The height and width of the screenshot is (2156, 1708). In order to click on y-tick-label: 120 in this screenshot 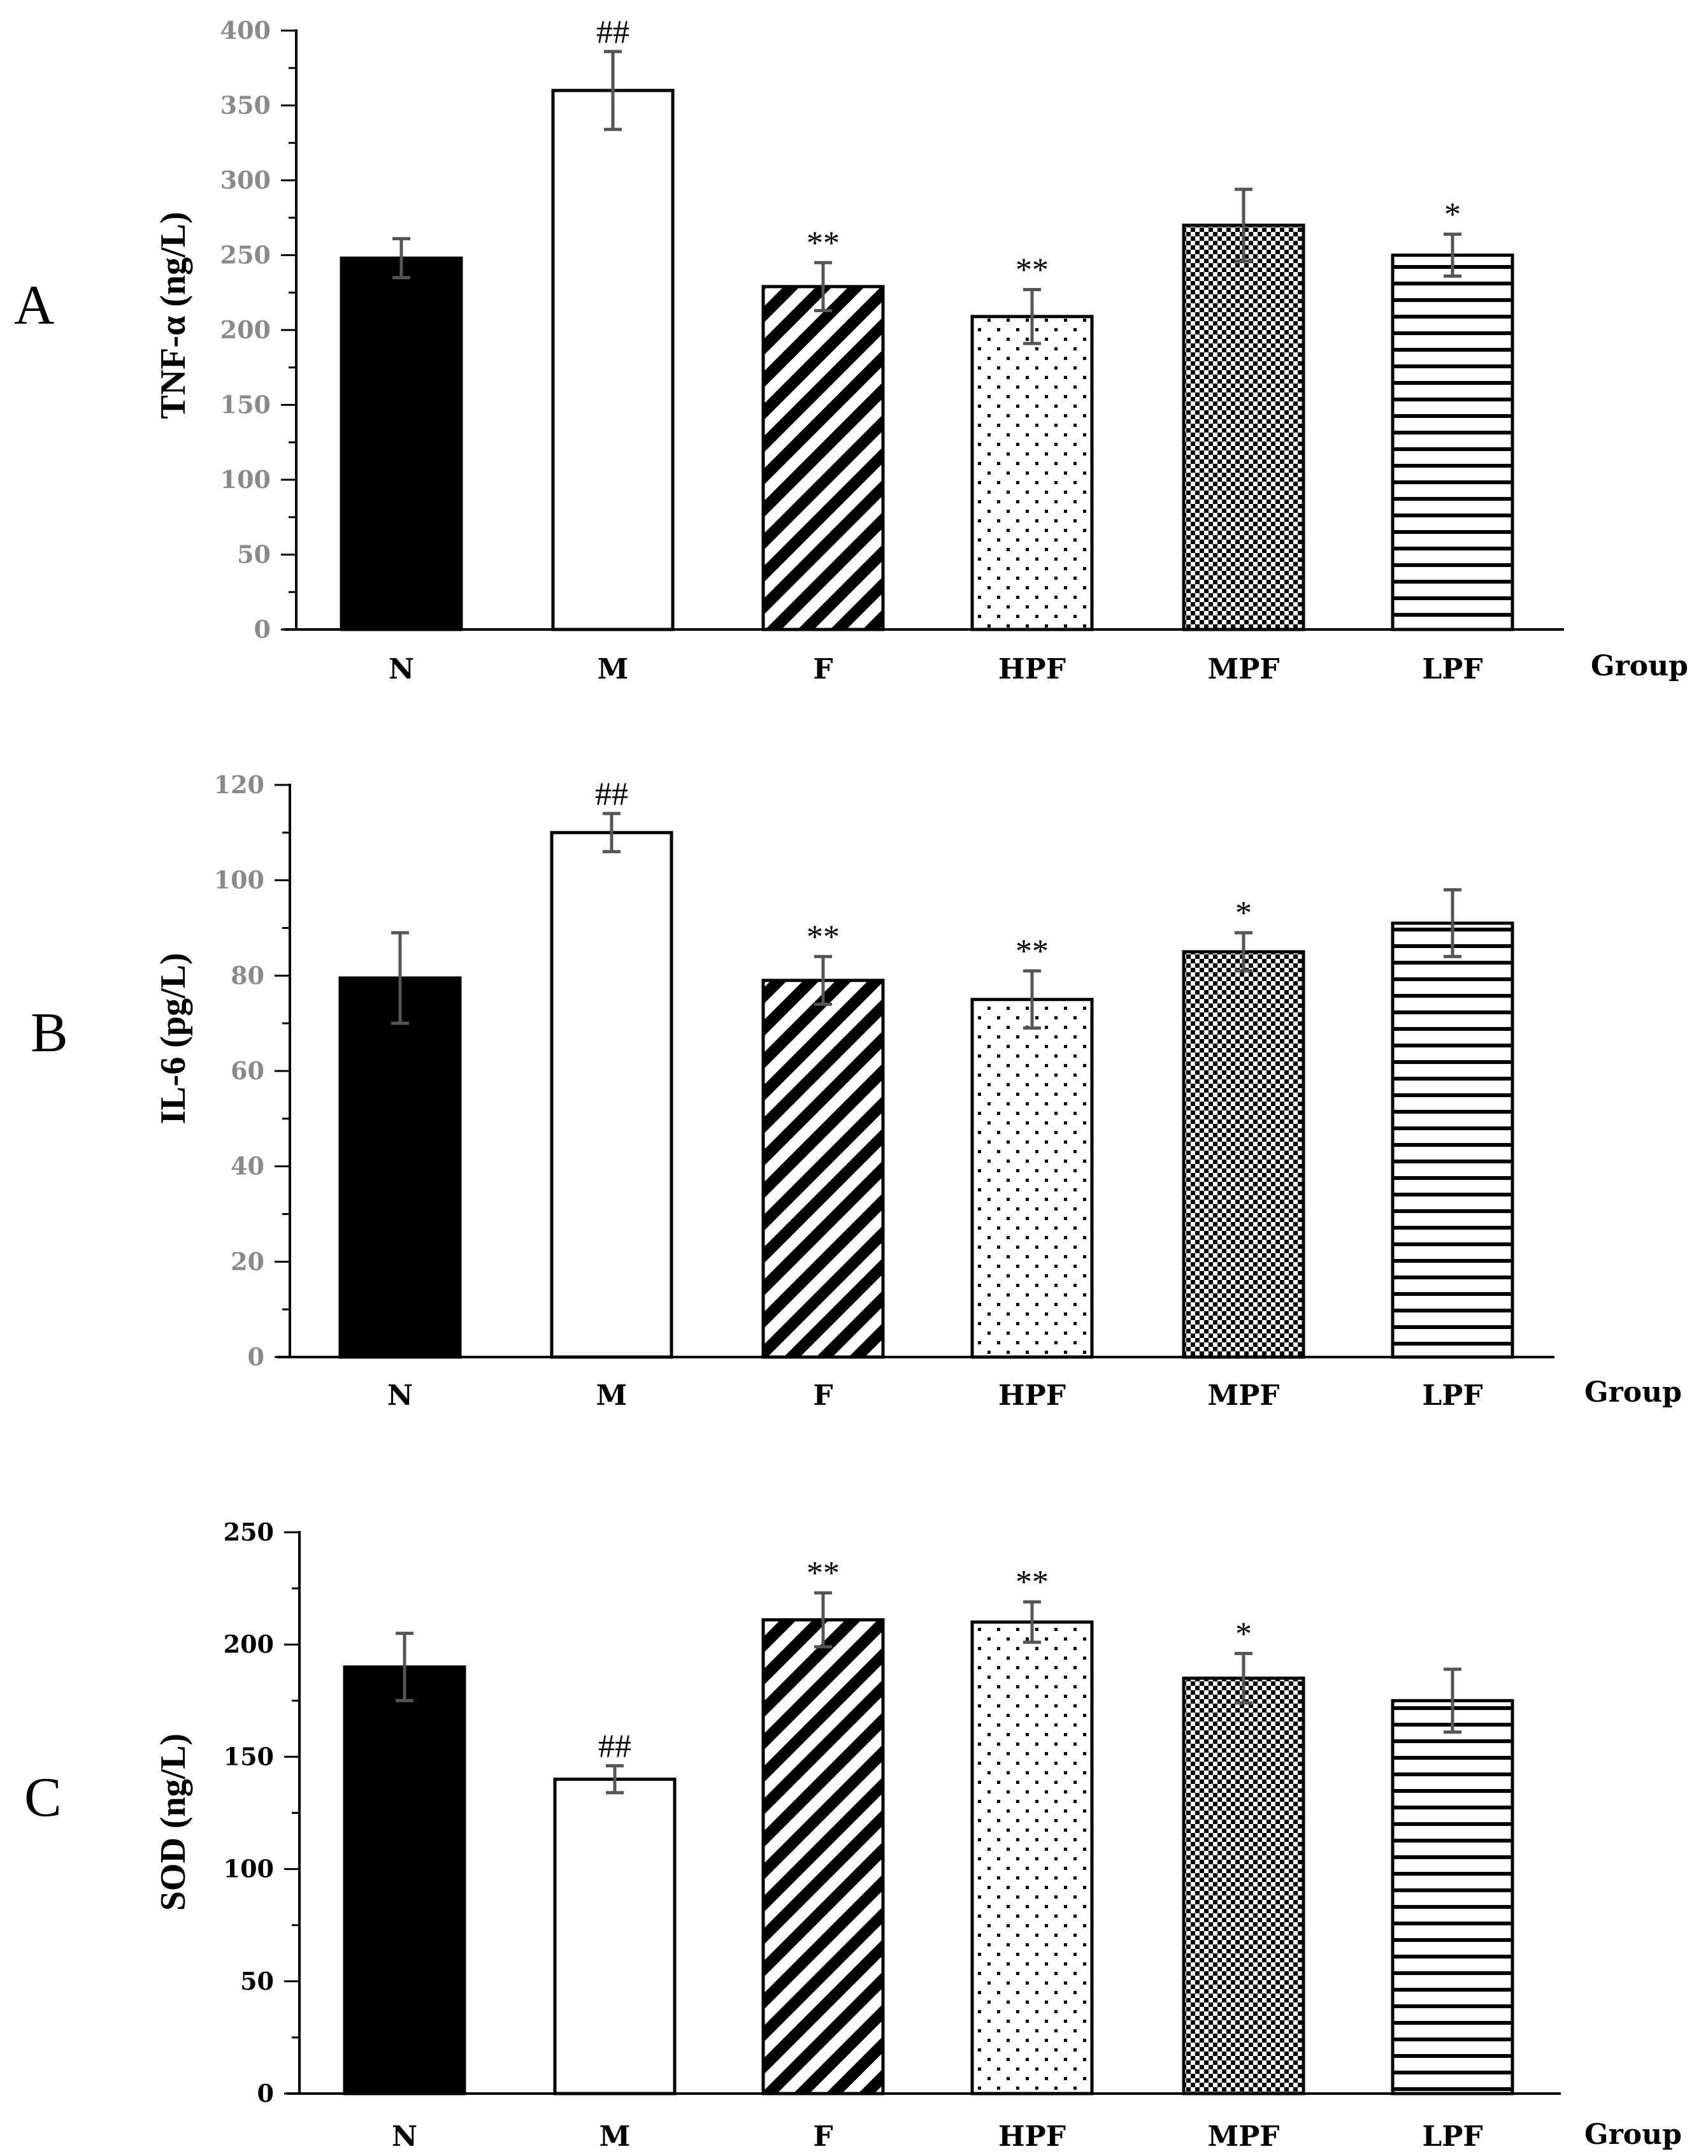, I will do `click(239, 784)`.